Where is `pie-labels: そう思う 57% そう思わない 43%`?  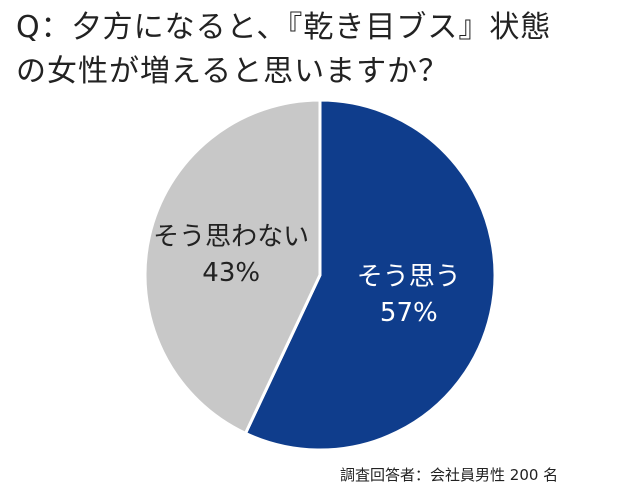
pie-labels: そう思う 57% そう思わない 43% is located at coordinates (307, 275).